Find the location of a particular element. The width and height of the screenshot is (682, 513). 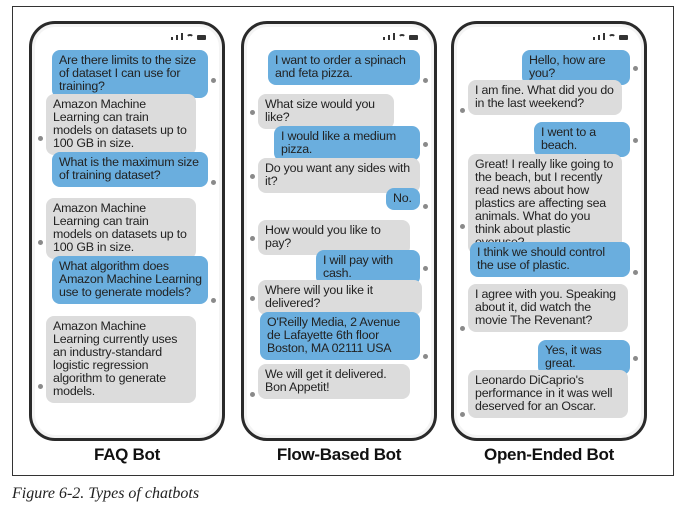

figure-caption: Figure 6-2. Types of chatbots is located at coordinates (106, 493).